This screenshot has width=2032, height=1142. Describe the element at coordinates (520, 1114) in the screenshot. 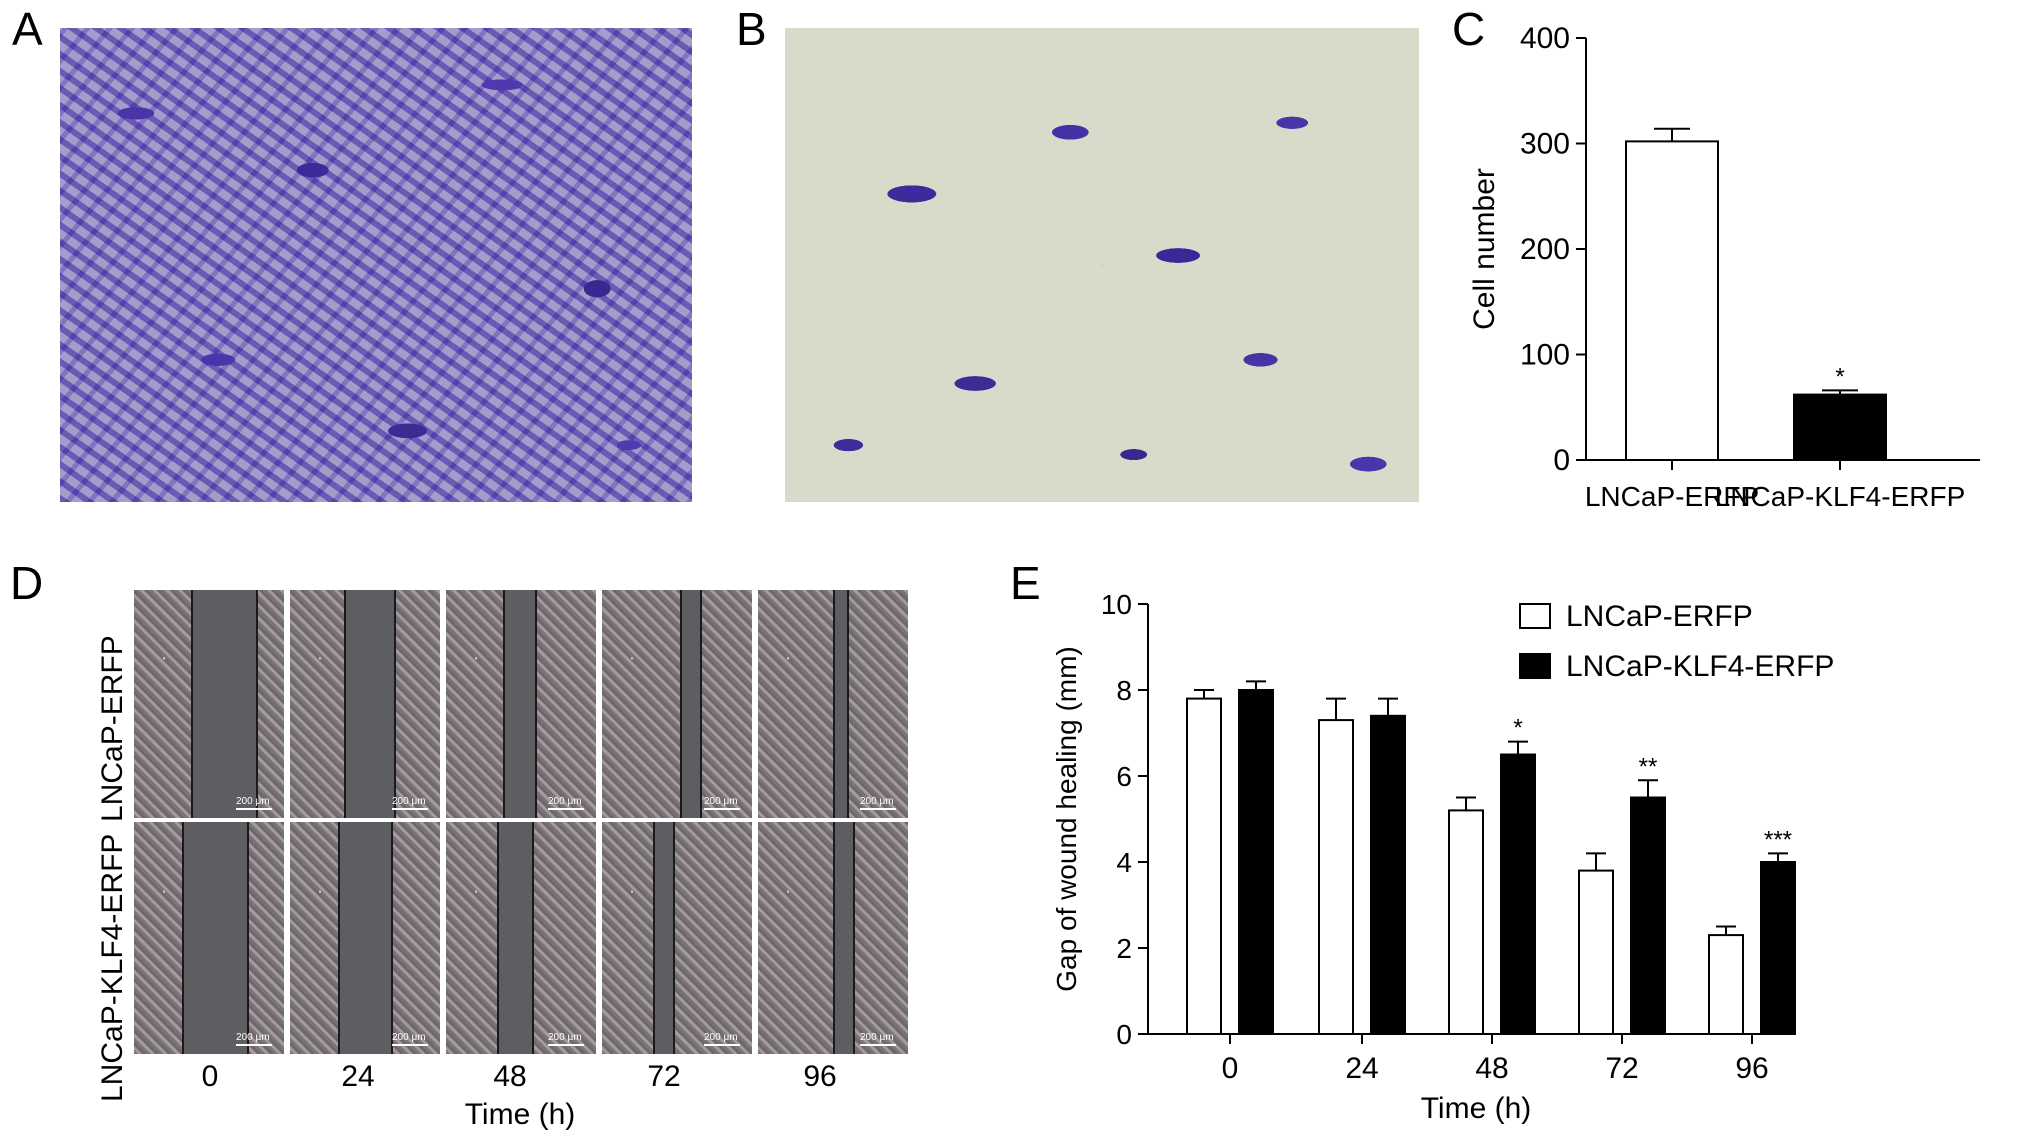

I see `x-axis-label-d: Time (h)` at that location.